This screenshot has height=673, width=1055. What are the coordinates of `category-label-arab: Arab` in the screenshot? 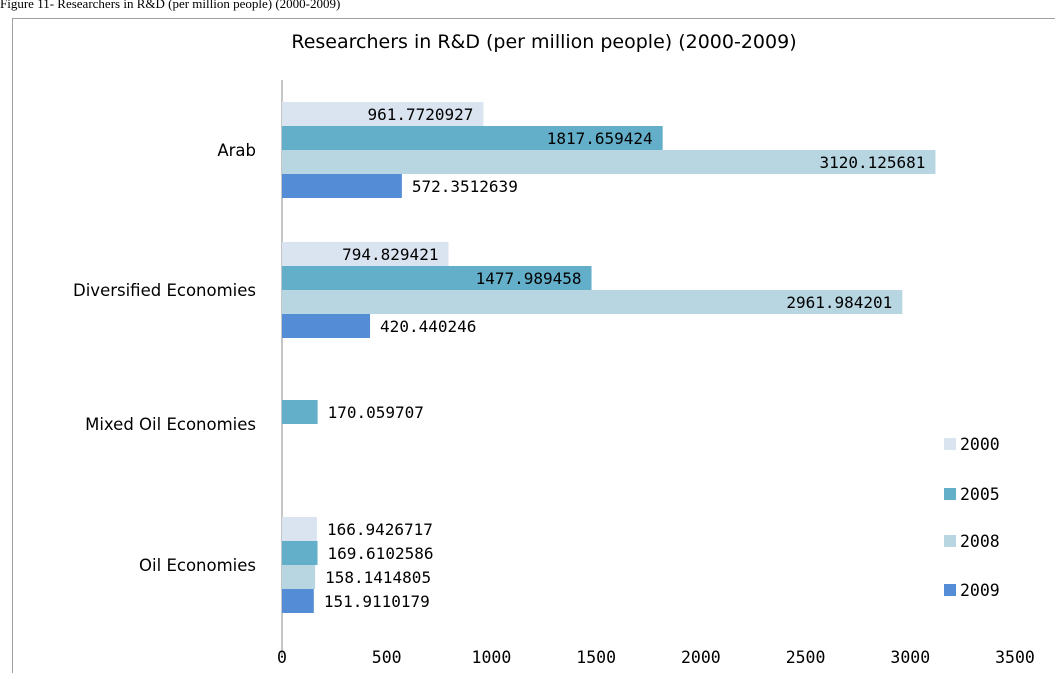 It's located at (236, 150).